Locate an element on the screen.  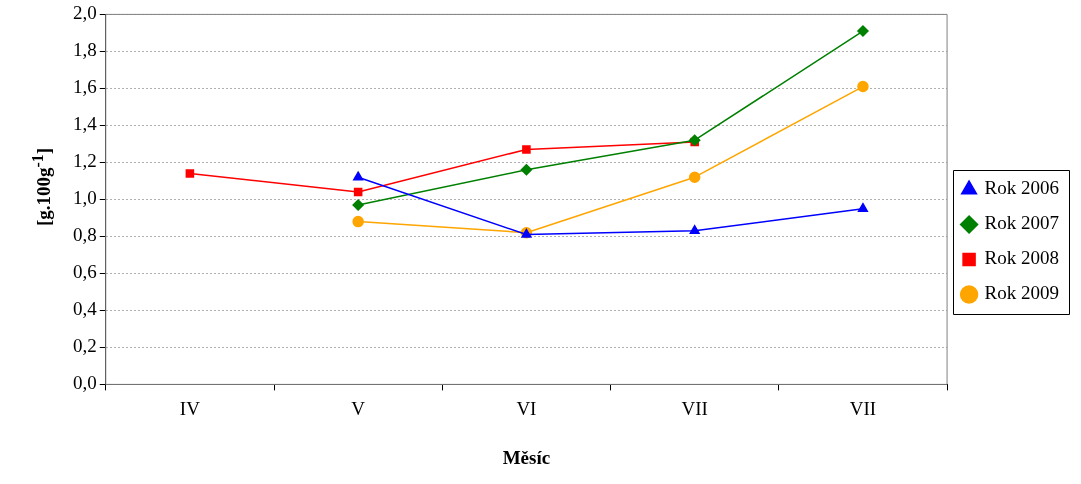
y-tick-label: 1,6 is located at coordinates (85, 87).